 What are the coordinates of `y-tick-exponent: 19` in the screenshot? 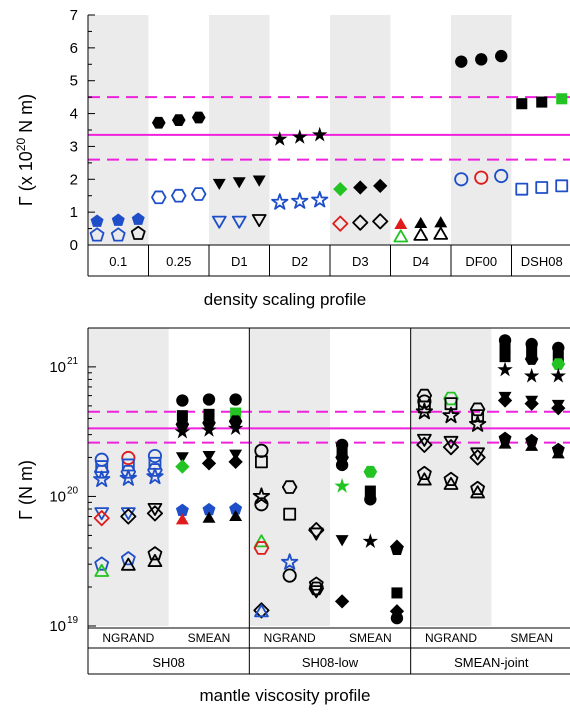 It's located at (73, 620).